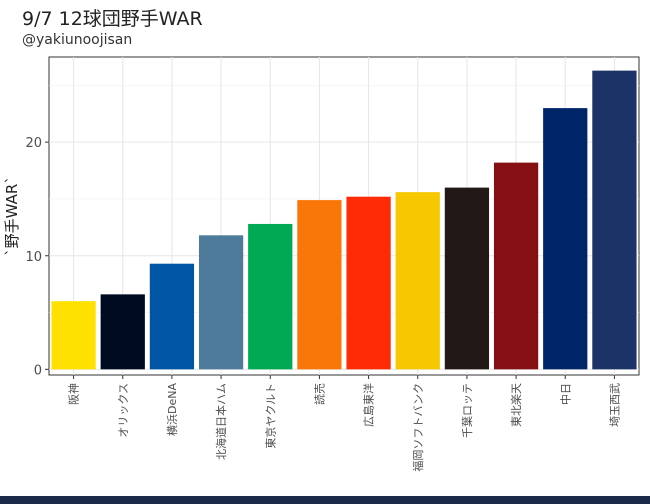 The height and width of the screenshot is (504, 650). I want to click on x-tick-label: 東京ヤクルト, so click(270, 416).